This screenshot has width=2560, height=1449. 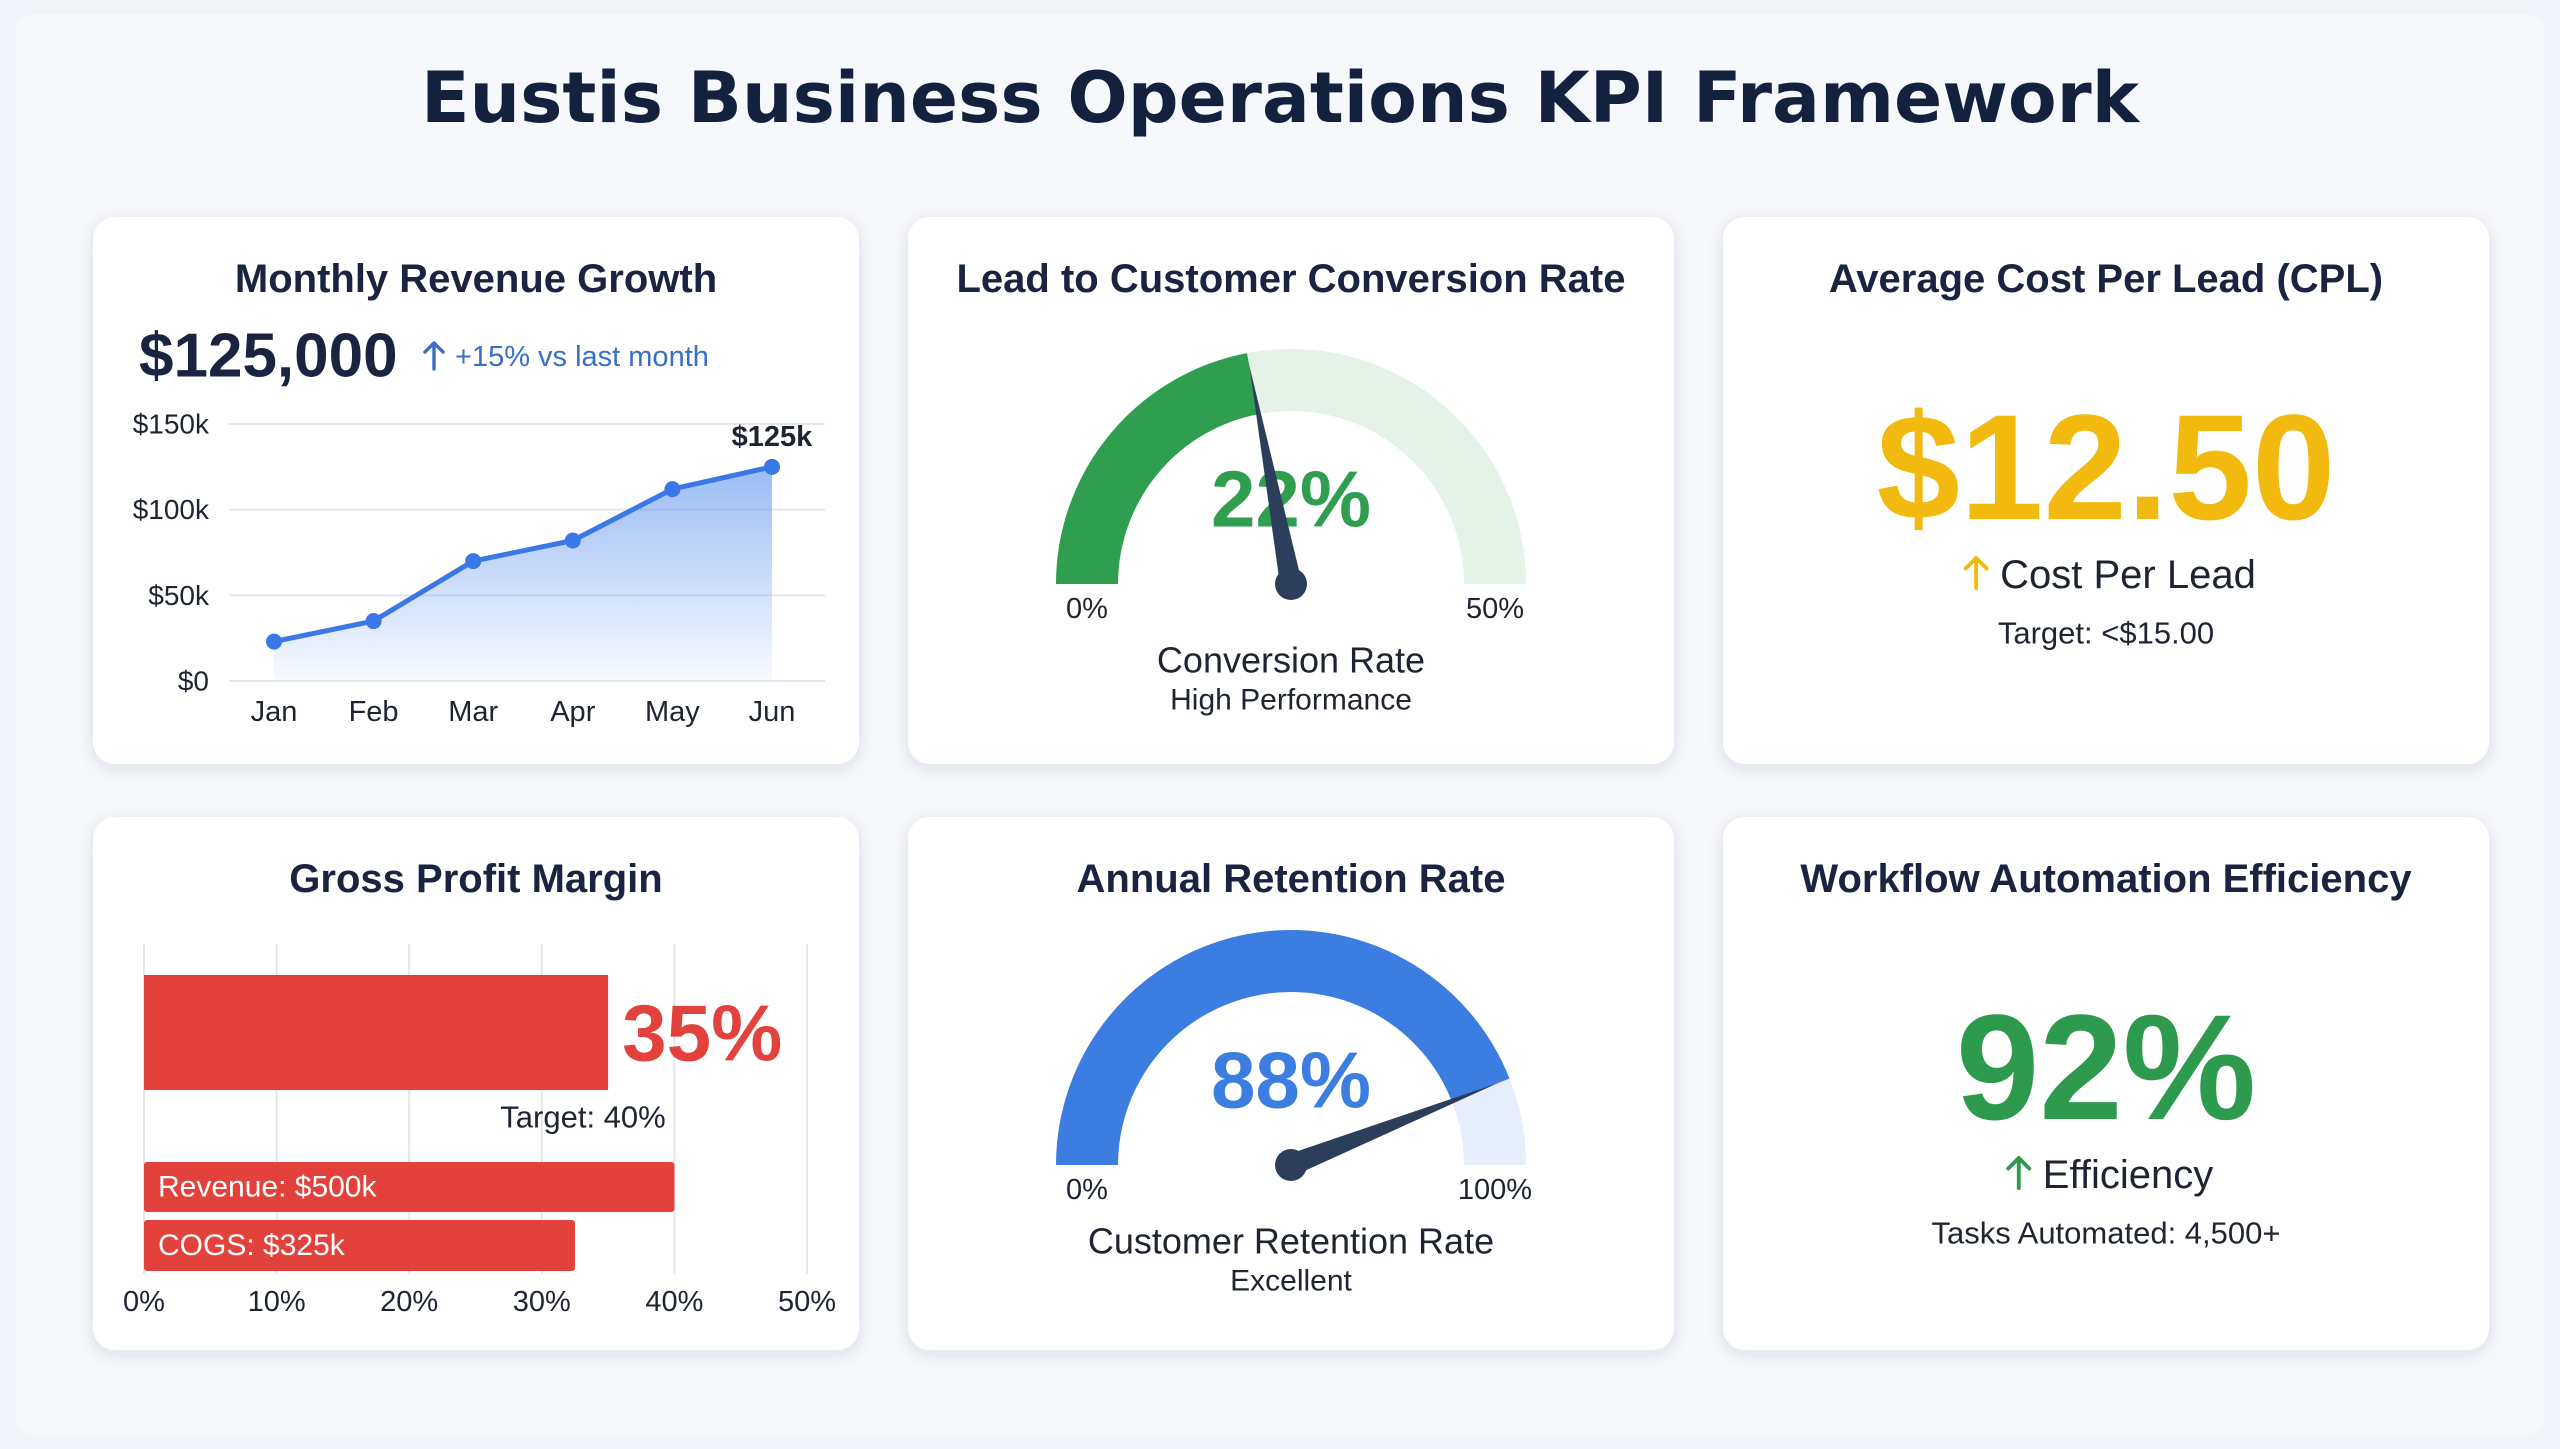 What do you see at coordinates (523, 554) in the screenshot?
I see `line` at bounding box center [523, 554].